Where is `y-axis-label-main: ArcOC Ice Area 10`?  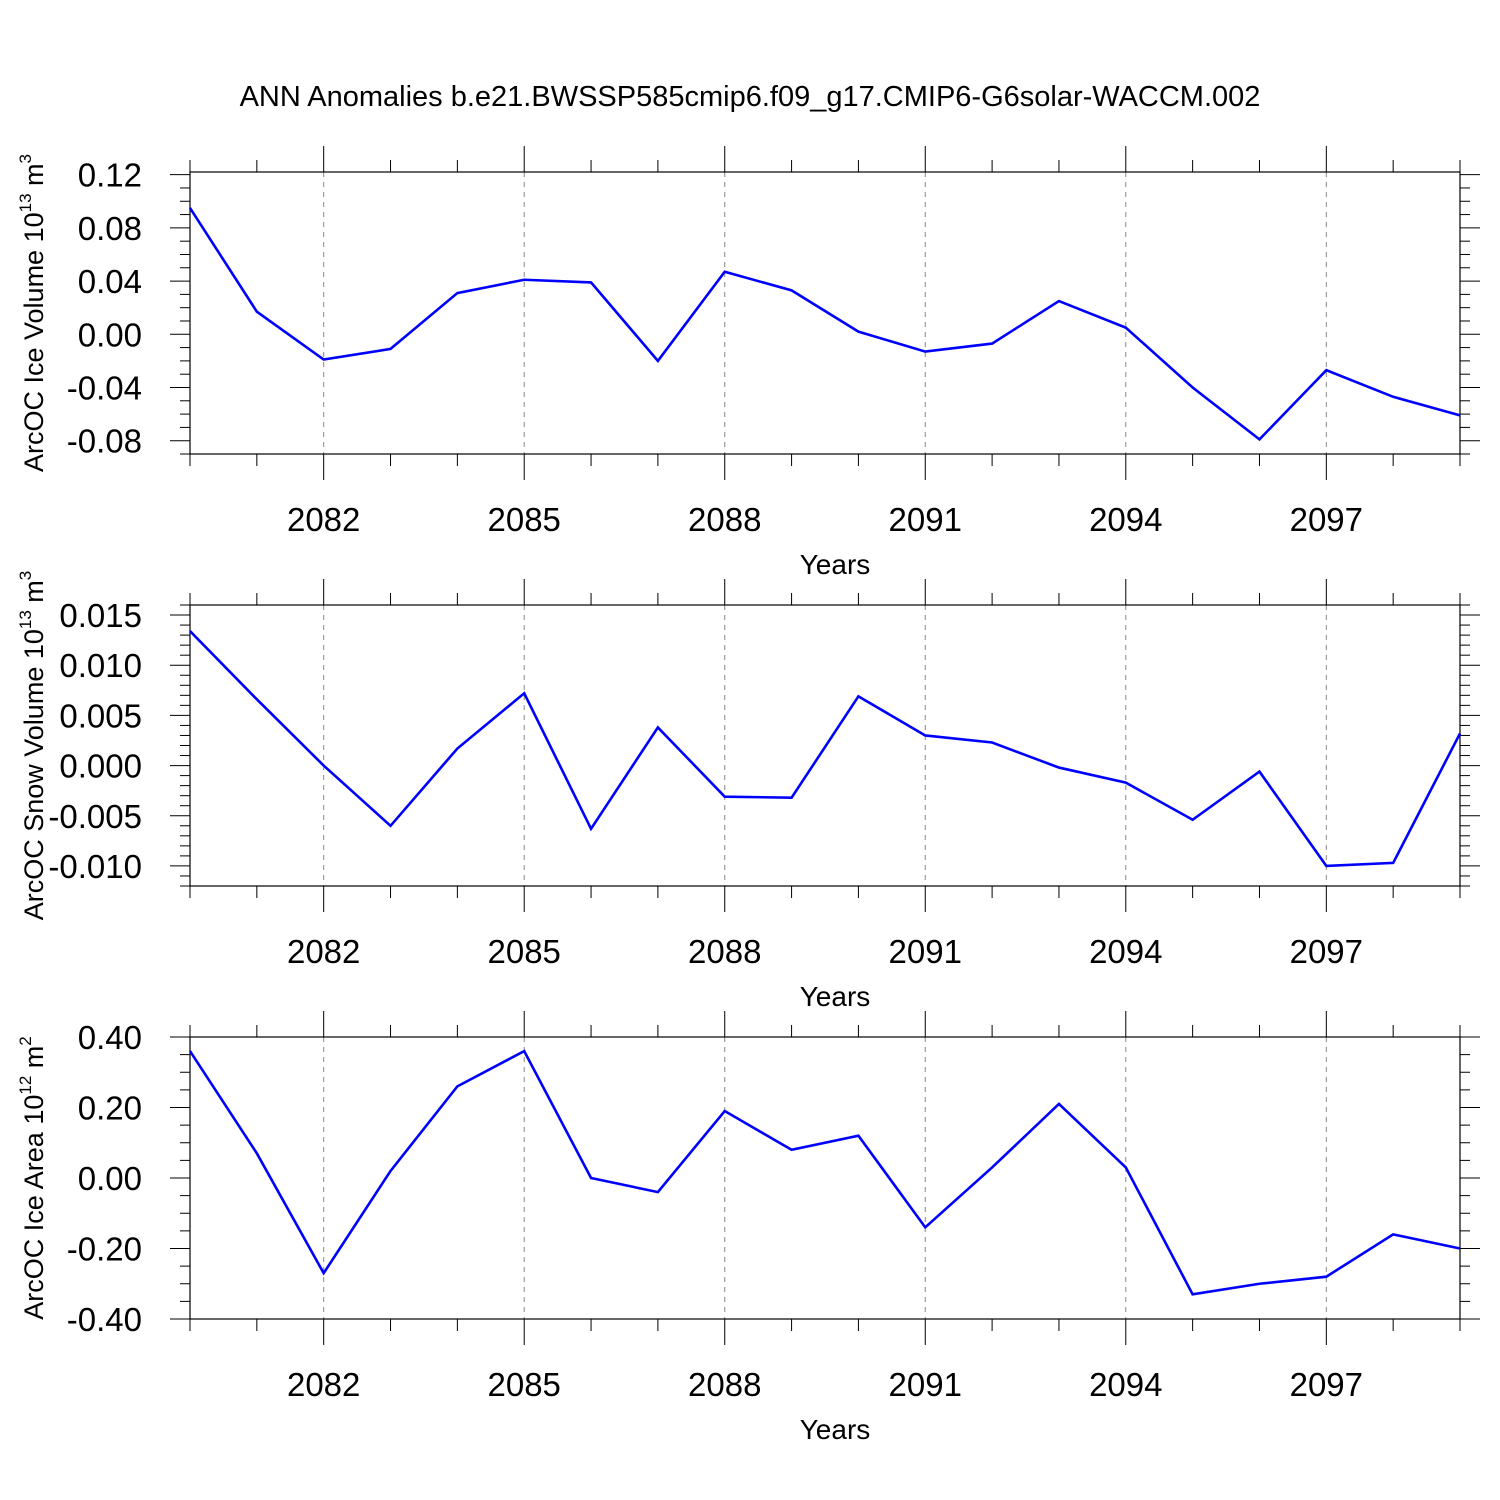
y-axis-label-main: ArcOC Ice Area 10 is located at coordinates (34, 1207).